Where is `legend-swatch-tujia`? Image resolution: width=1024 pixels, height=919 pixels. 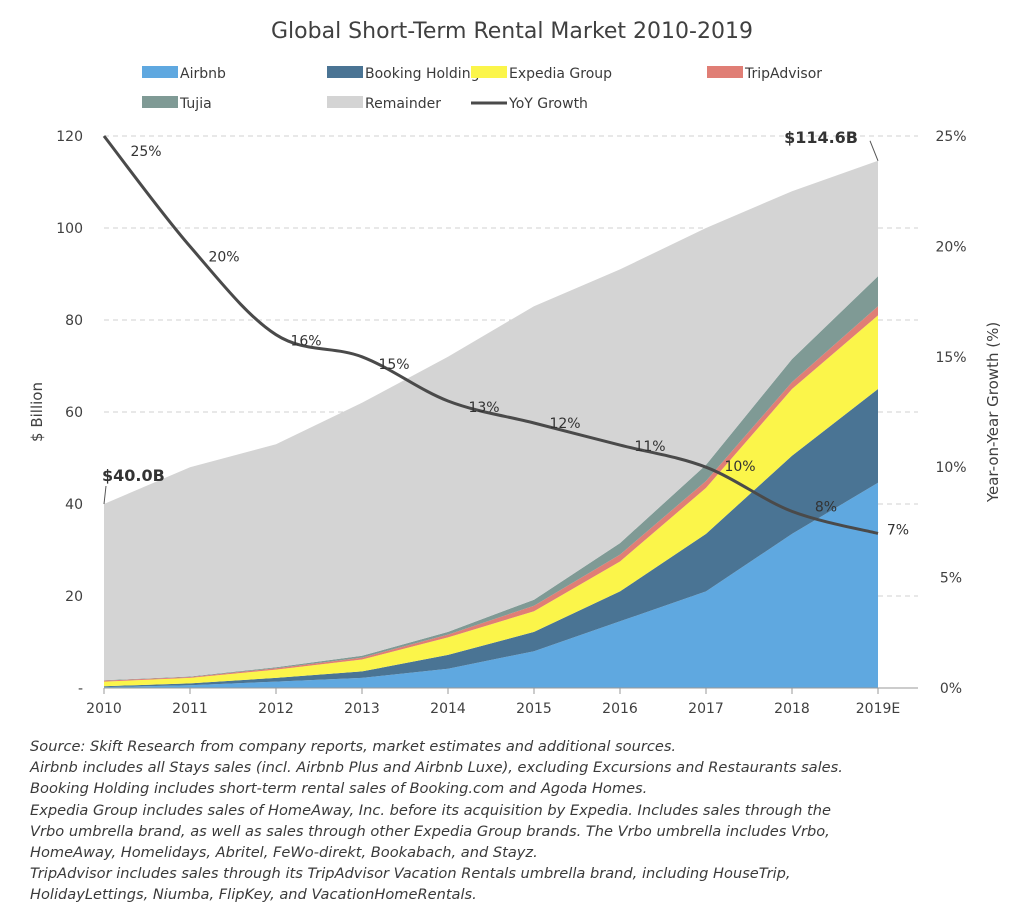
legend-swatch-tujia is located at coordinates (160, 102).